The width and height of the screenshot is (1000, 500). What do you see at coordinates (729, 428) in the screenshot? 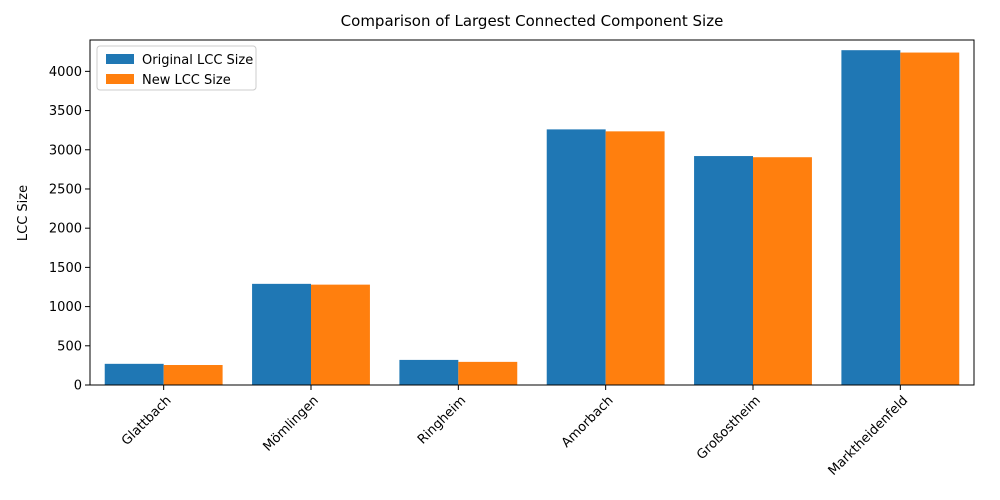
I see `x-tick-label: Großostheim` at bounding box center [729, 428].